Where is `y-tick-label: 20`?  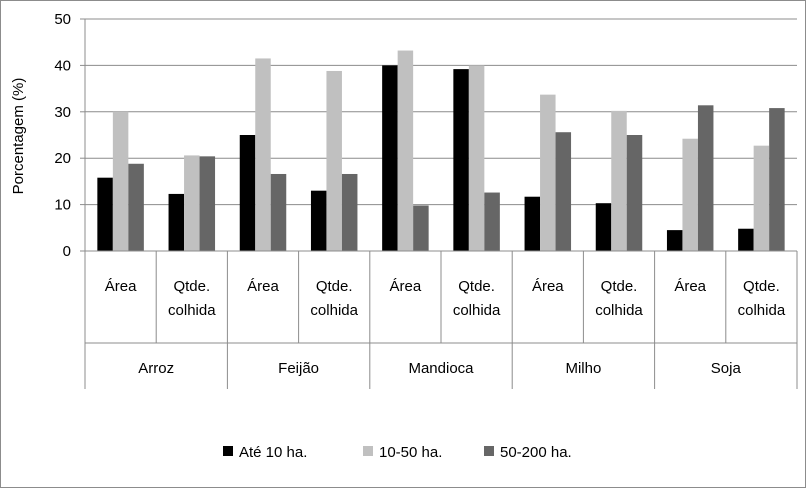
y-tick-label: 20 is located at coordinates (62, 158).